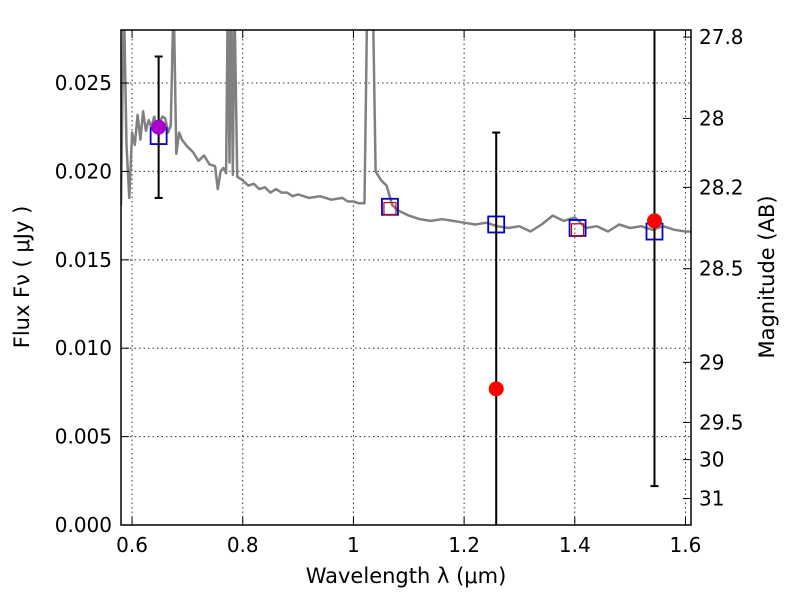 Image resolution: width=800 pixels, height=600 pixels. I want to click on x-tick-label: 1.6, so click(686, 545).